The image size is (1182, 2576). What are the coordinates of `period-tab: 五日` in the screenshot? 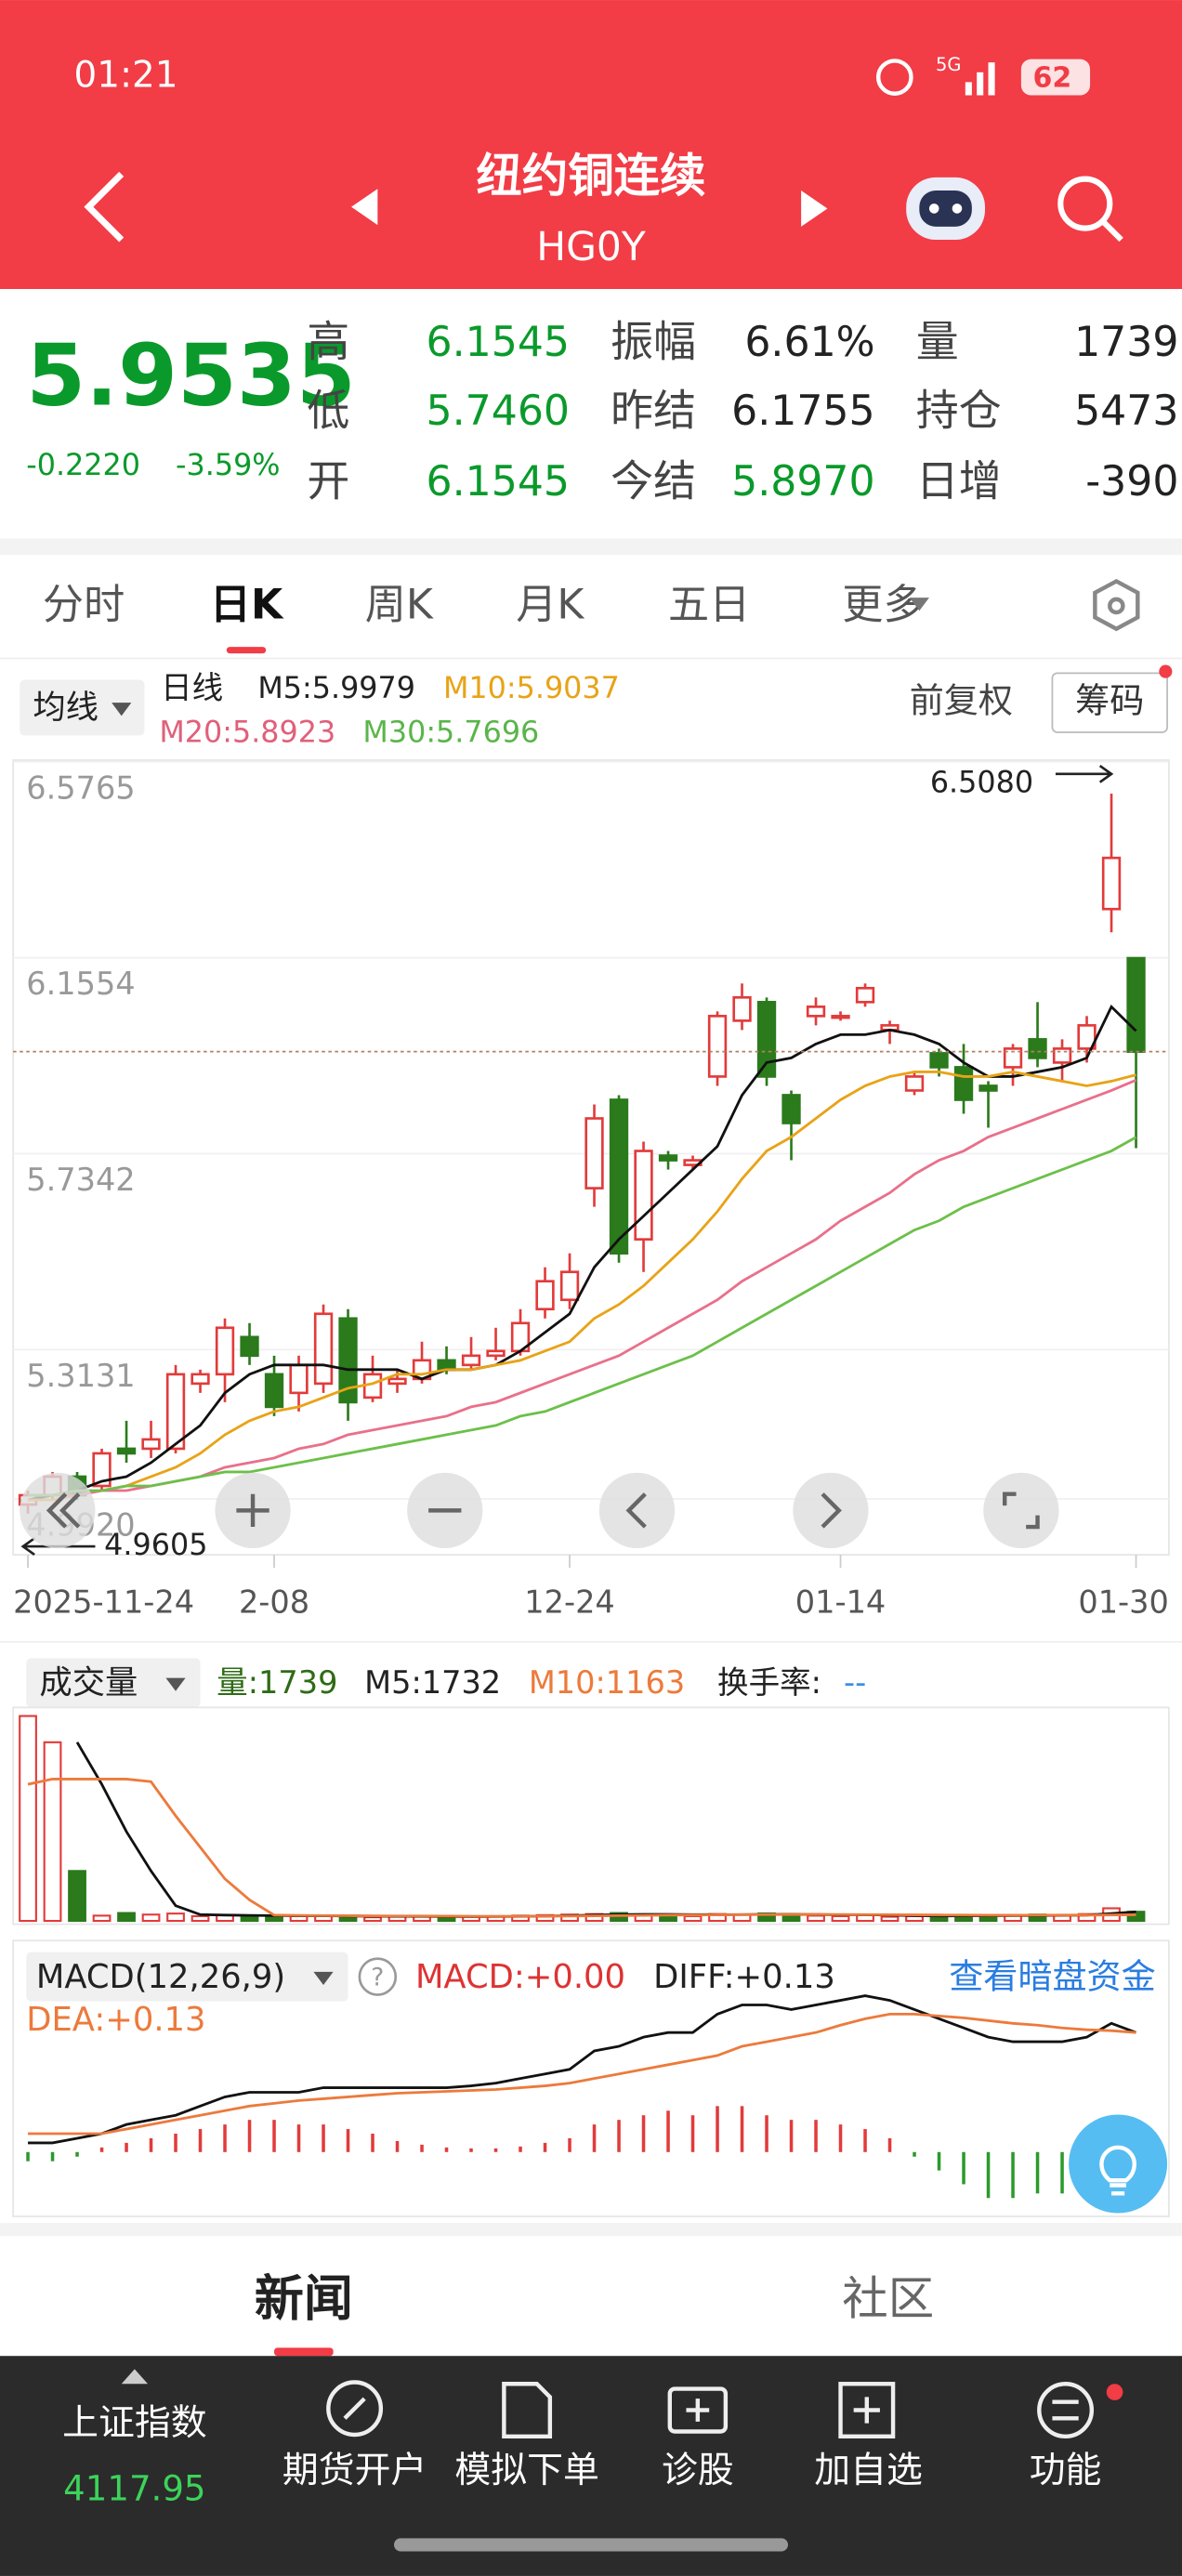 It's located at (709, 605).